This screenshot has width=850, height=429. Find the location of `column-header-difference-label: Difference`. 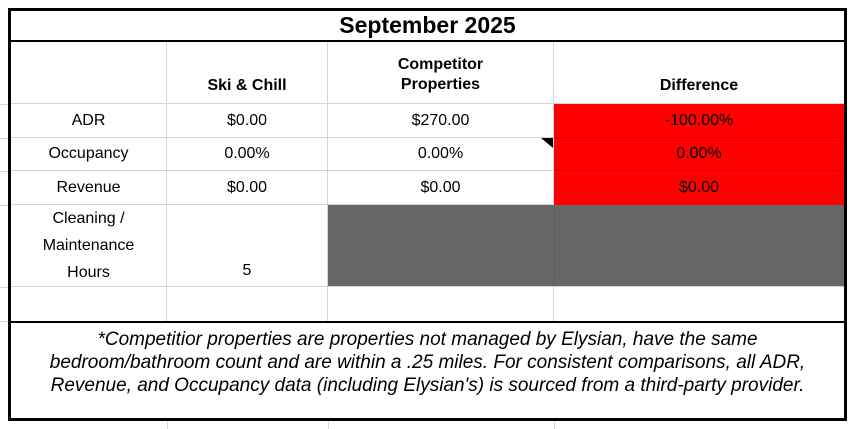

column-header-difference-label: Difference is located at coordinates (699, 85).